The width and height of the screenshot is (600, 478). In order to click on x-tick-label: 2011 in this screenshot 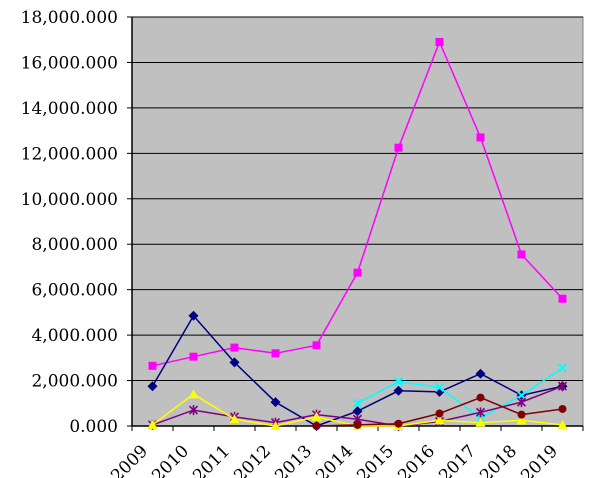, I will do `click(211, 459)`.